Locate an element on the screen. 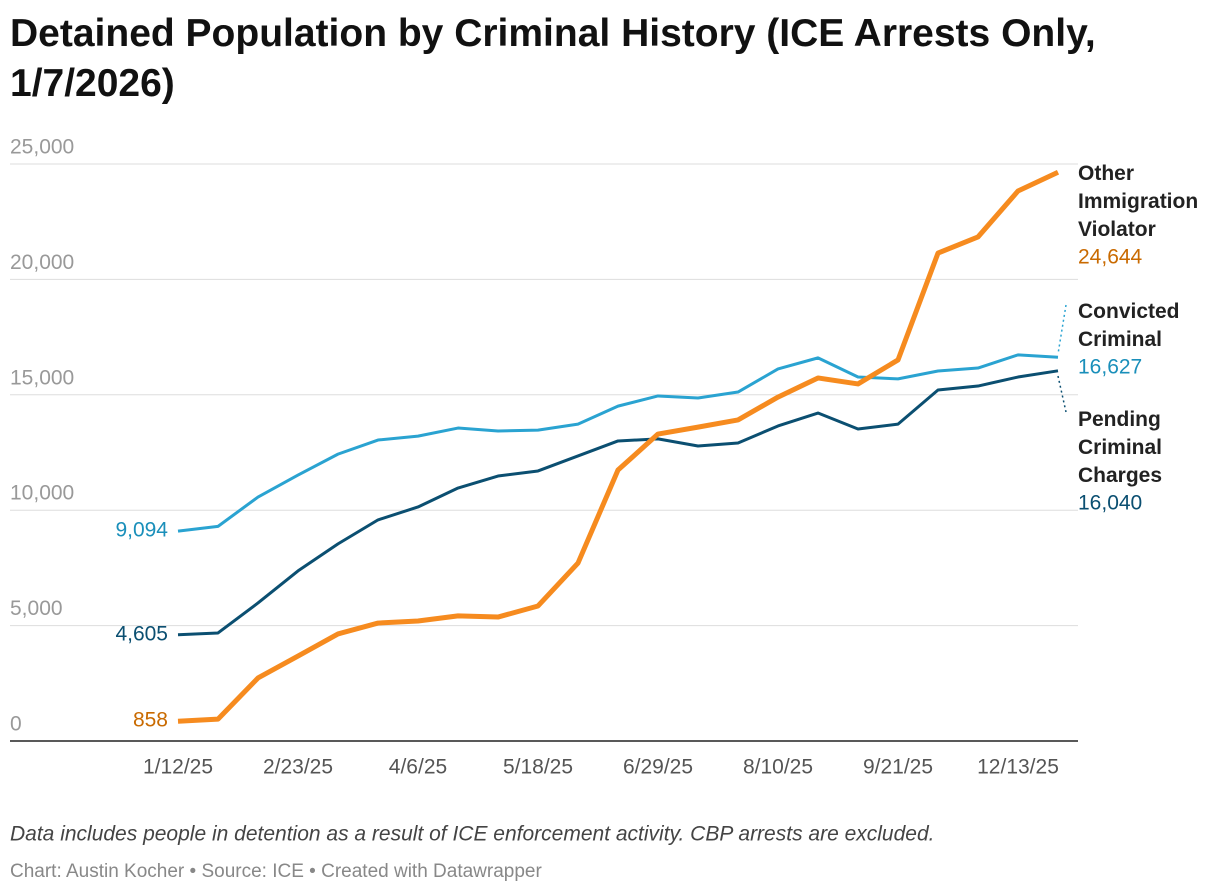  x-tick-label: 6/29/25 is located at coordinates (658, 767).